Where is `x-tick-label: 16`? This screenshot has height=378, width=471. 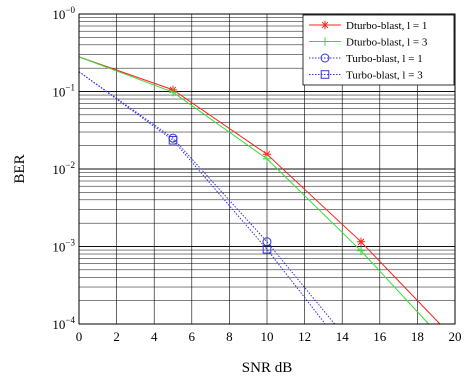
x-tick-label: 16 is located at coordinates (380, 336).